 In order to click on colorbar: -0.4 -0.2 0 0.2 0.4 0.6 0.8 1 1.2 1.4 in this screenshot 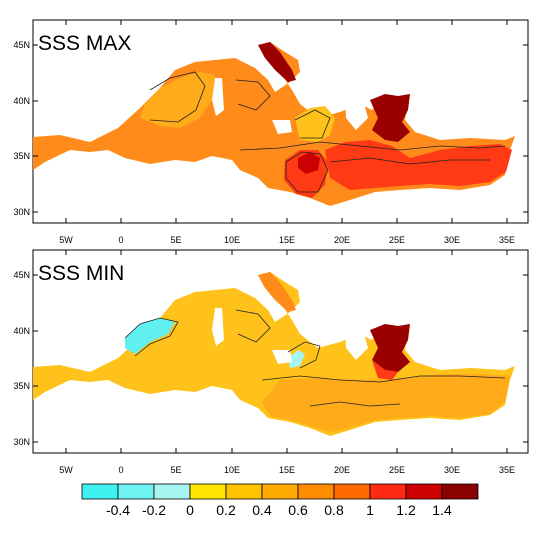, I will do `click(270, 508)`.